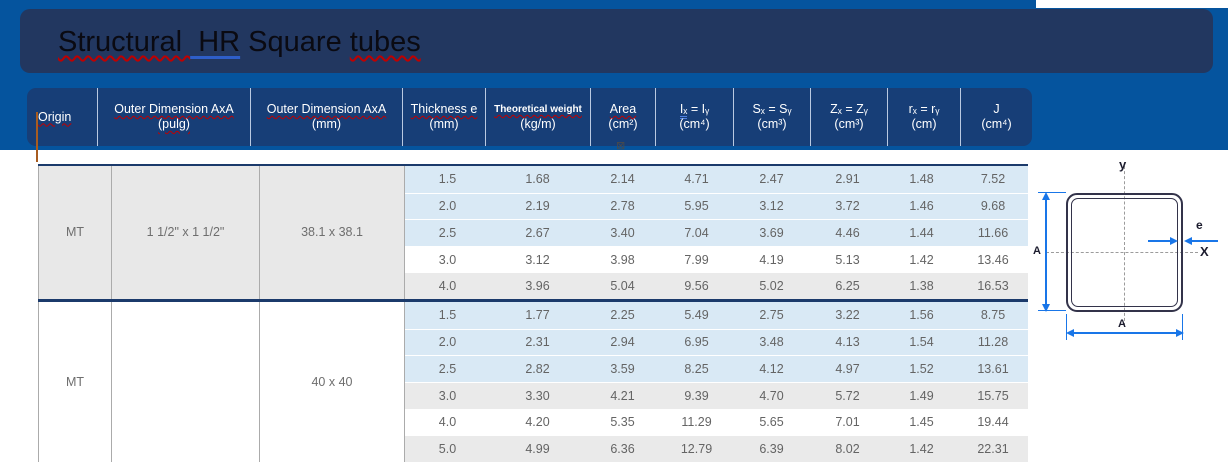 The width and height of the screenshot is (1228, 465). What do you see at coordinates (696, 448) in the screenshot?
I see `table-cell: 12.79` at bounding box center [696, 448].